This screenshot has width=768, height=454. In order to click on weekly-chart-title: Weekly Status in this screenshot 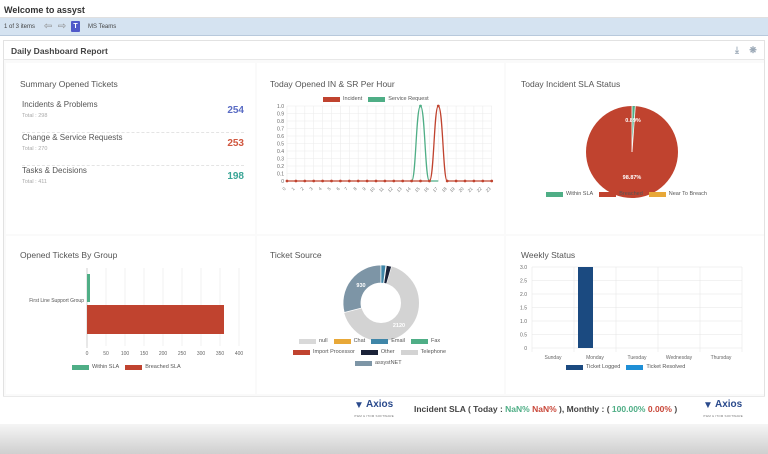, I will do `click(548, 255)`.